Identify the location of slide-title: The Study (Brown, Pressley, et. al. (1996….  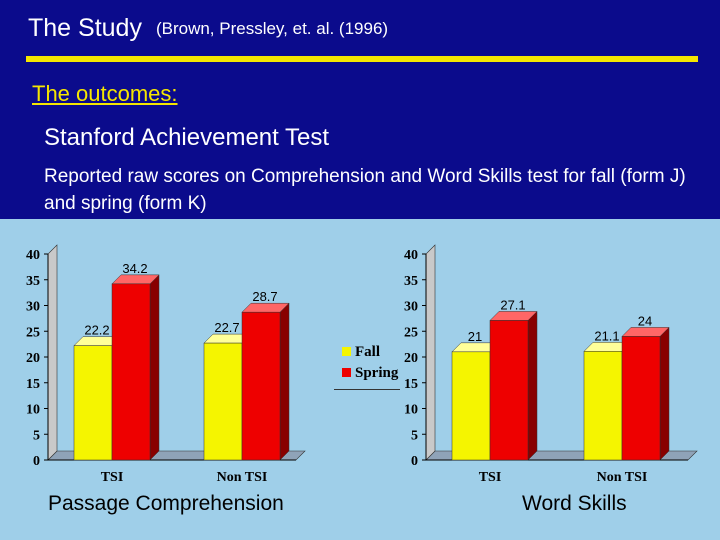
(208, 28).